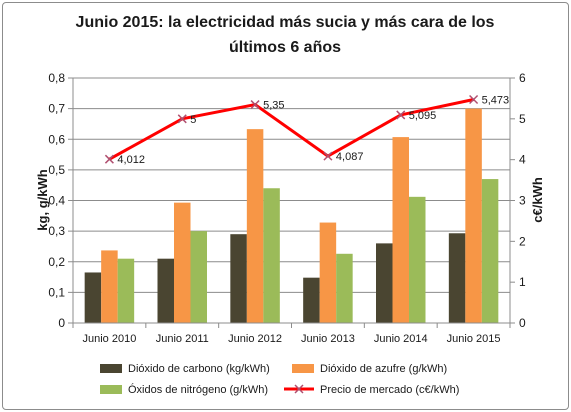  Describe the element at coordinates (131, 160) in the screenshot. I see `line-data-label: 4,012` at that location.